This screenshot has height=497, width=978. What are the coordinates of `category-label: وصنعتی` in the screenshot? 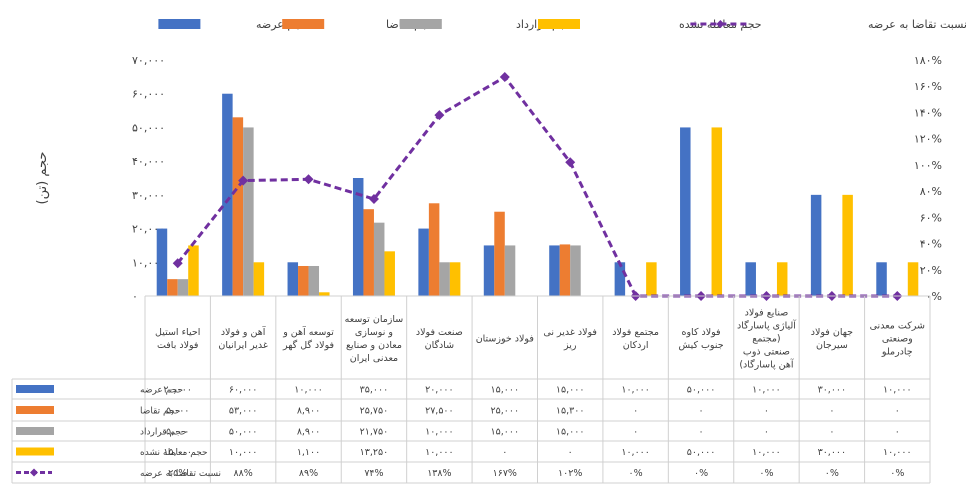 It's located at (897, 339).